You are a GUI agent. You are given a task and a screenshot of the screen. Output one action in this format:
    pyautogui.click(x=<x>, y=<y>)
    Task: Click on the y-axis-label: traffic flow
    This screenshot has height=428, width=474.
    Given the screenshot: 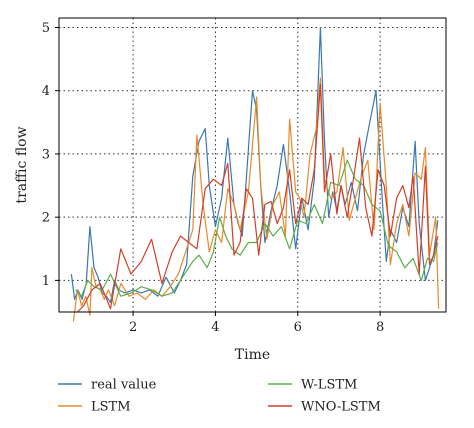 What is the action you would take?
    pyautogui.click(x=22, y=164)
    